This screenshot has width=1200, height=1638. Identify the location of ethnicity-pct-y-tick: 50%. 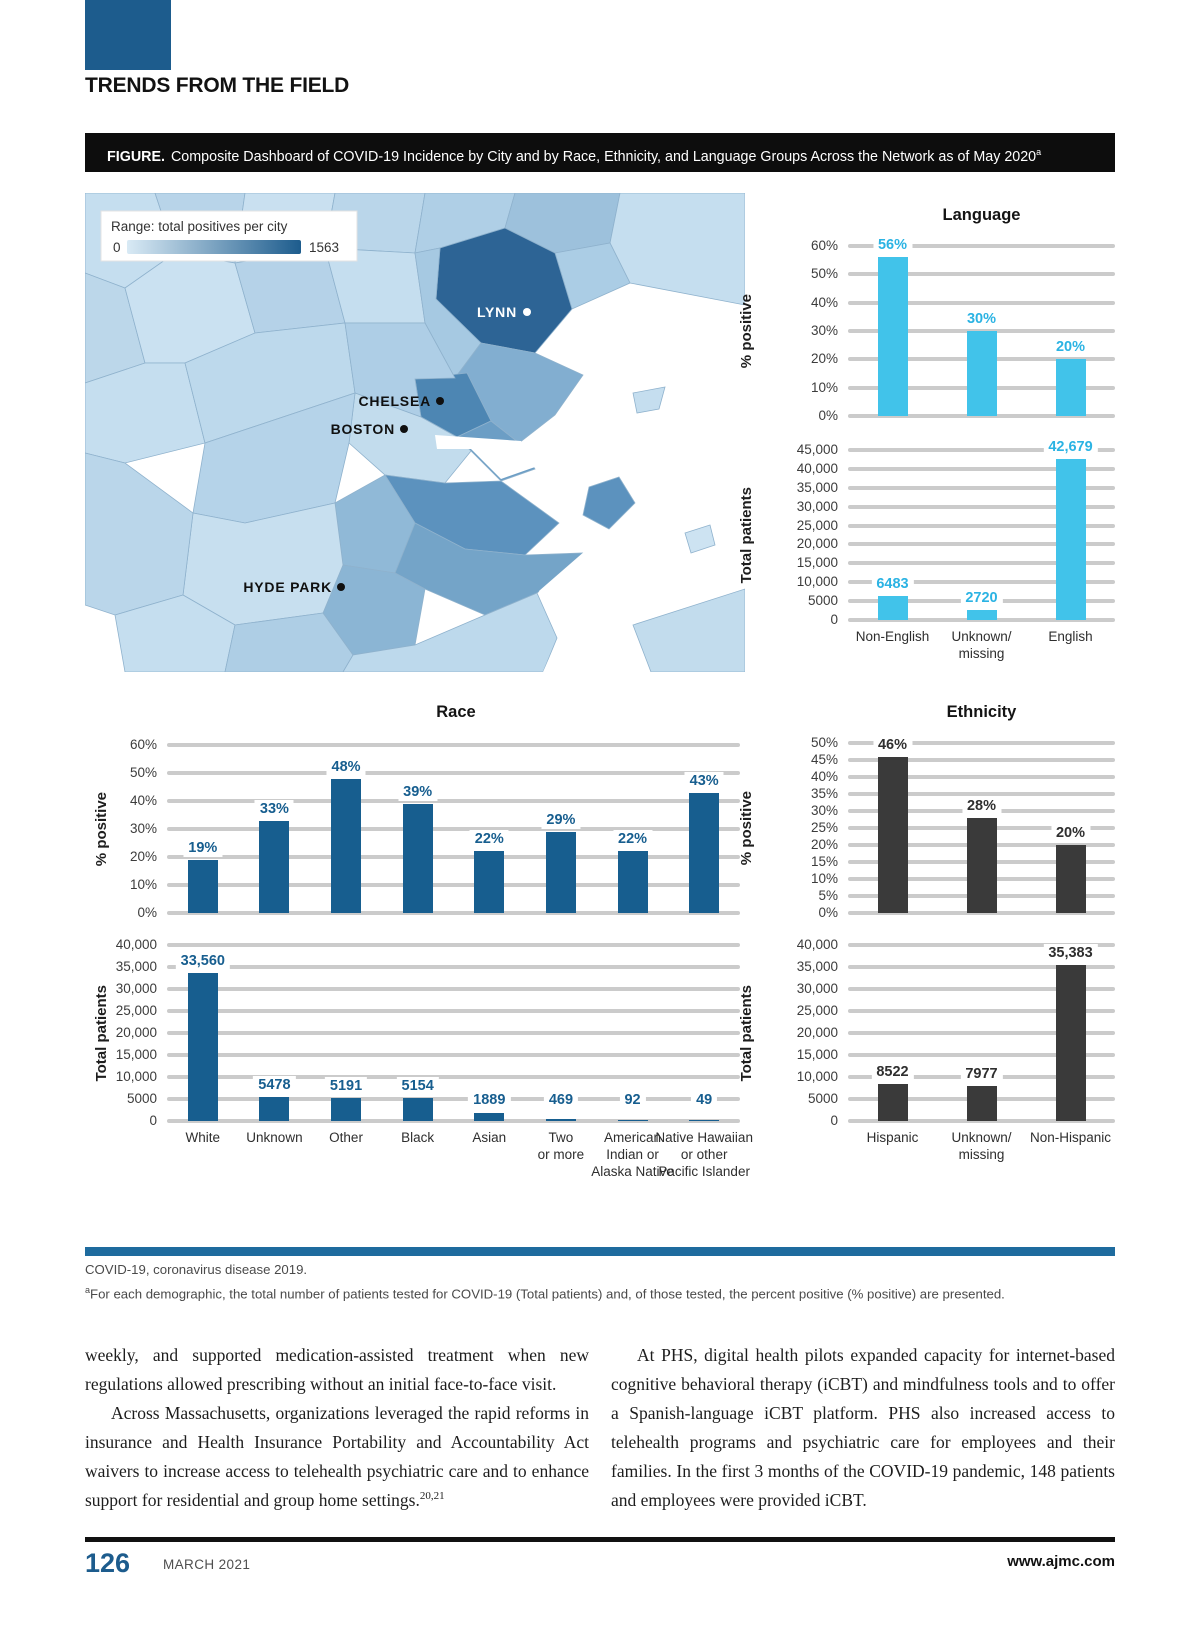
(824, 742).